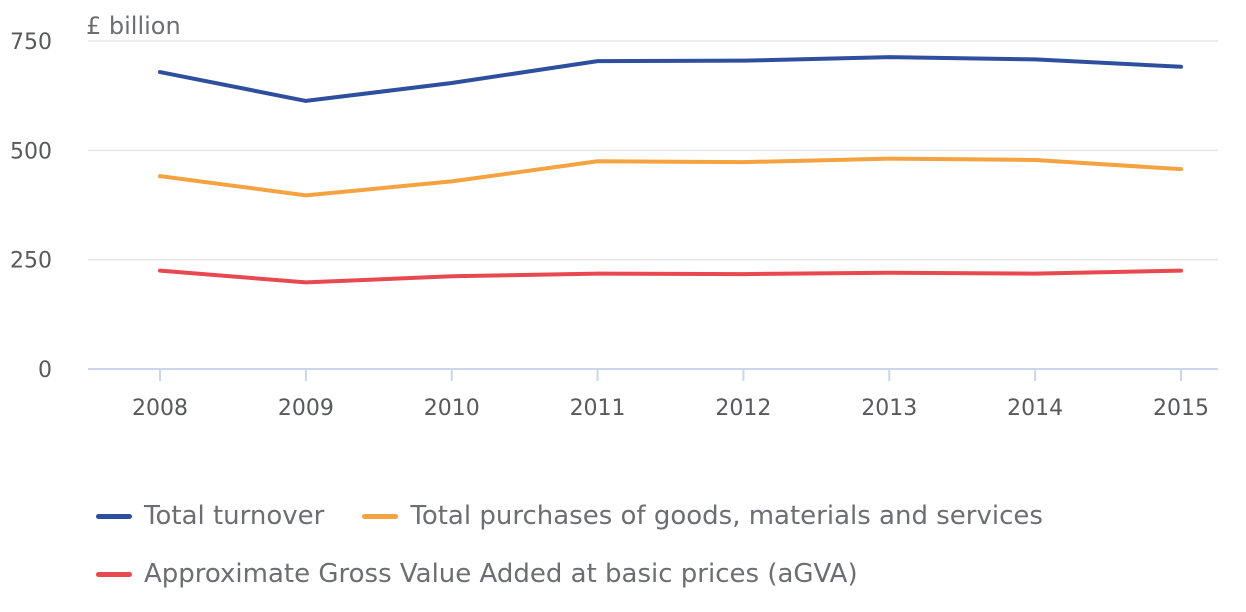 This screenshot has width=1246, height=612. What do you see at coordinates (31, 206) in the screenshot?
I see `y-axis-ticks: 0 250 500 750` at bounding box center [31, 206].